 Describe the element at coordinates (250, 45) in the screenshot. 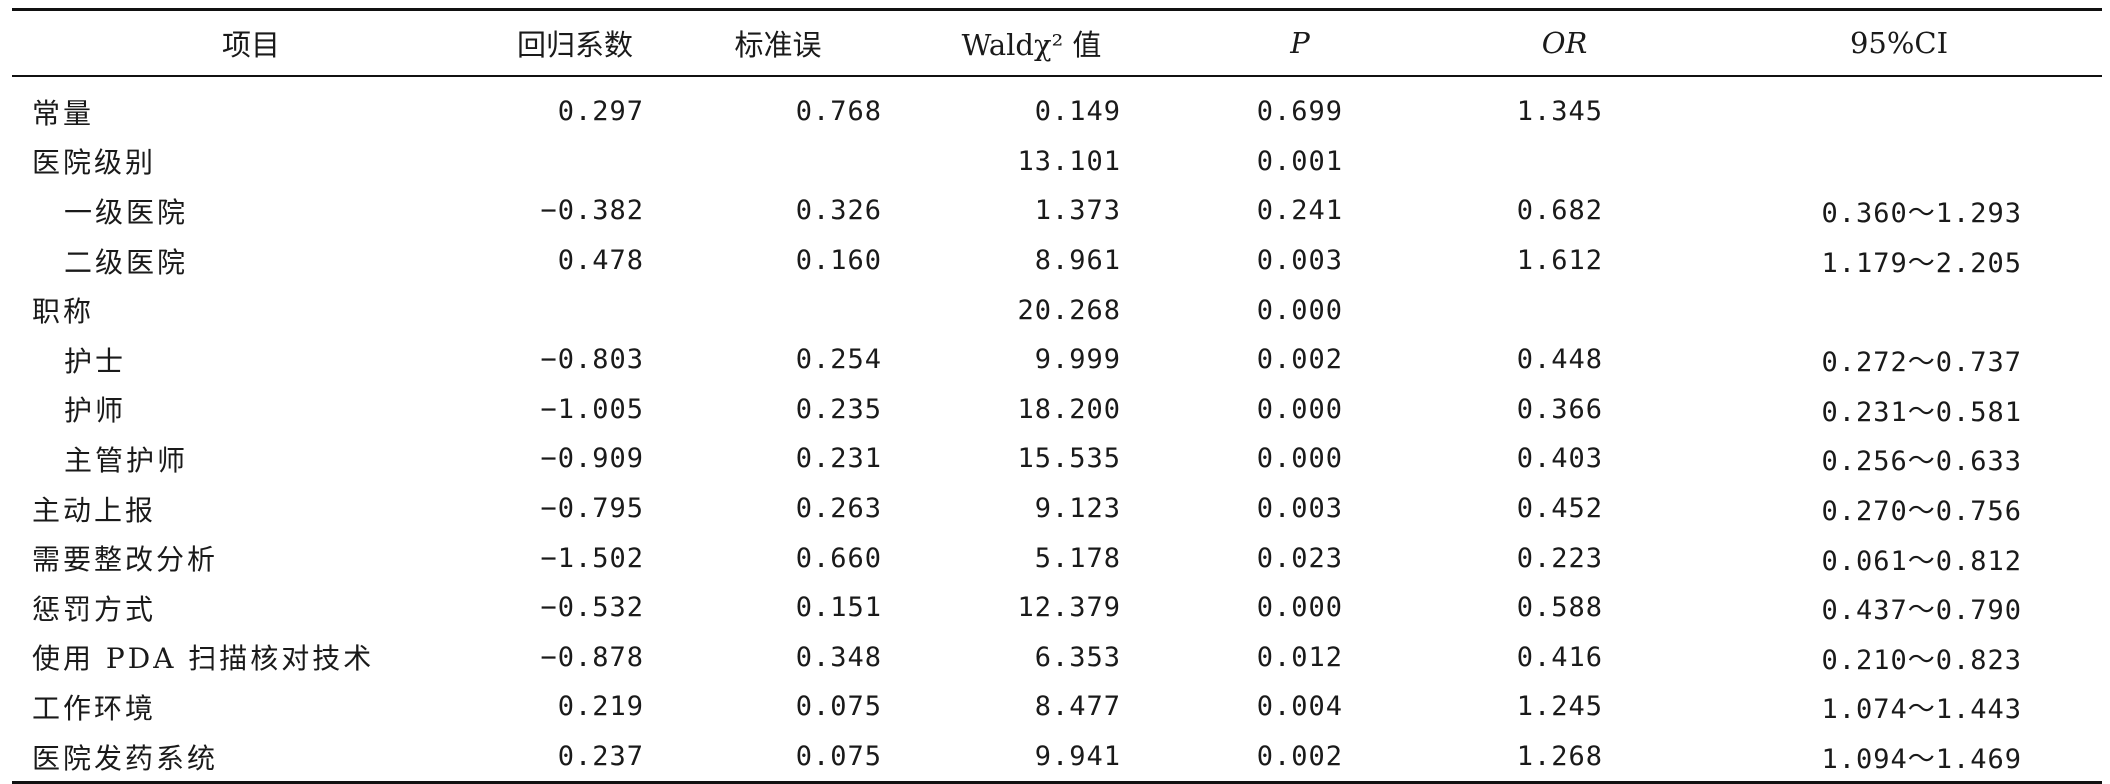

I see `header-item: 项目` at that location.